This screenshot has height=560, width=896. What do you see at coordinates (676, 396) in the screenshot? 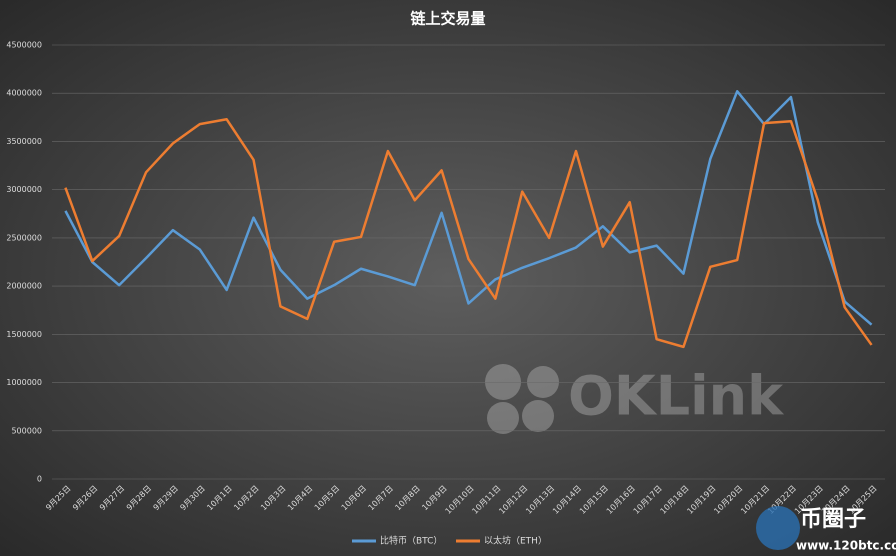
I see `watermark-text: OKLink` at bounding box center [676, 396].